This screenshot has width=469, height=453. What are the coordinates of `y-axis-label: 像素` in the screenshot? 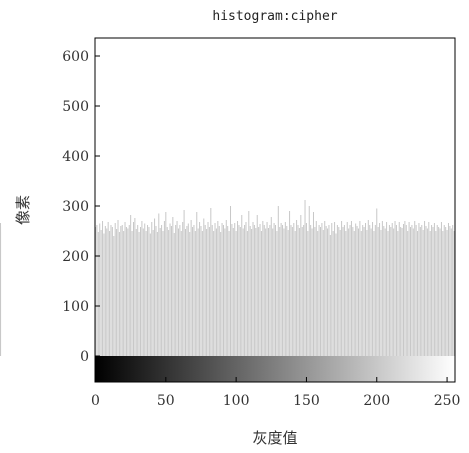 It's located at (23, 210).